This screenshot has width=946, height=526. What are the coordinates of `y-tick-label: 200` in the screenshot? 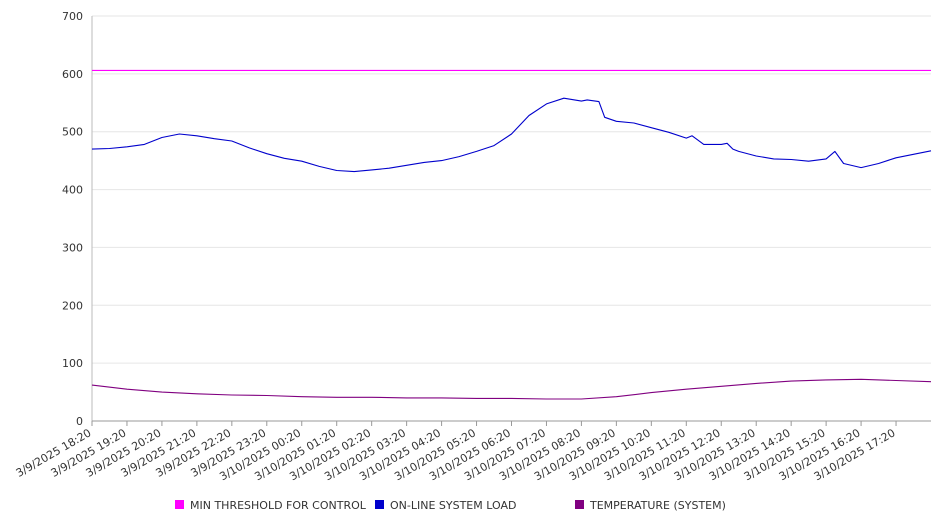 It's located at (72, 305).